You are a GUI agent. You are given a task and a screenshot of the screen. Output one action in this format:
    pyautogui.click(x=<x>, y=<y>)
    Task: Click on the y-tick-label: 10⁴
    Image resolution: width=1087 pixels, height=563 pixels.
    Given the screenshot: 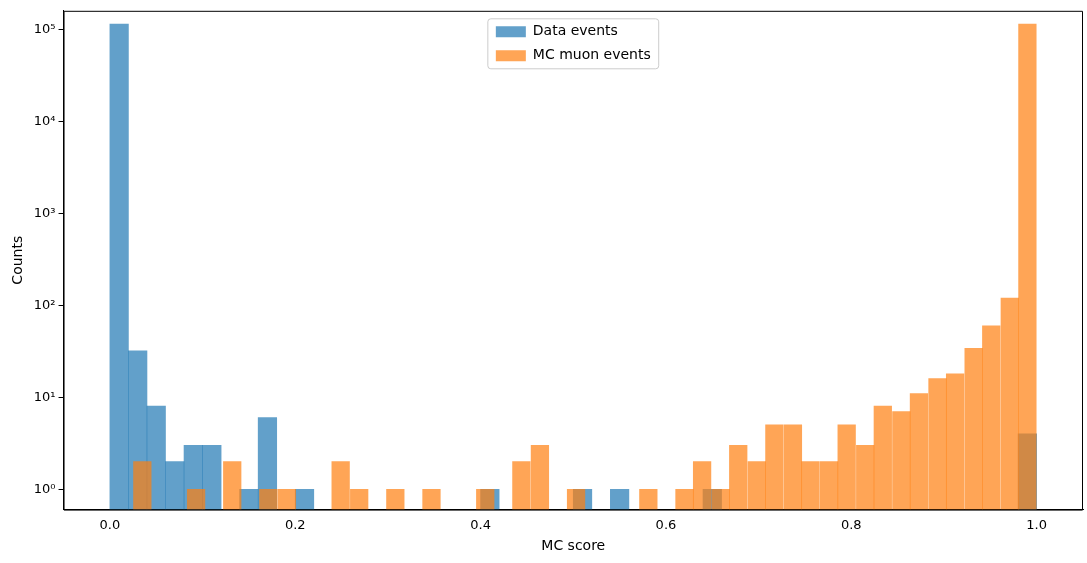 What is the action you would take?
    pyautogui.click(x=44, y=120)
    